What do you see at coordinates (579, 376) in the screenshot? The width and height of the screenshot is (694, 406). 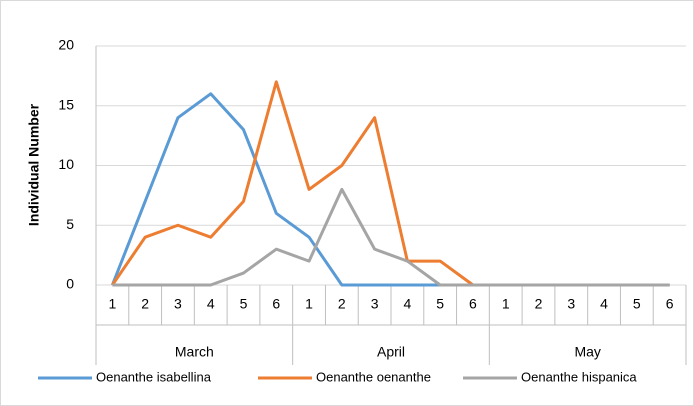 I see `legend-label: Oenanthe hispanica` at bounding box center [579, 376].